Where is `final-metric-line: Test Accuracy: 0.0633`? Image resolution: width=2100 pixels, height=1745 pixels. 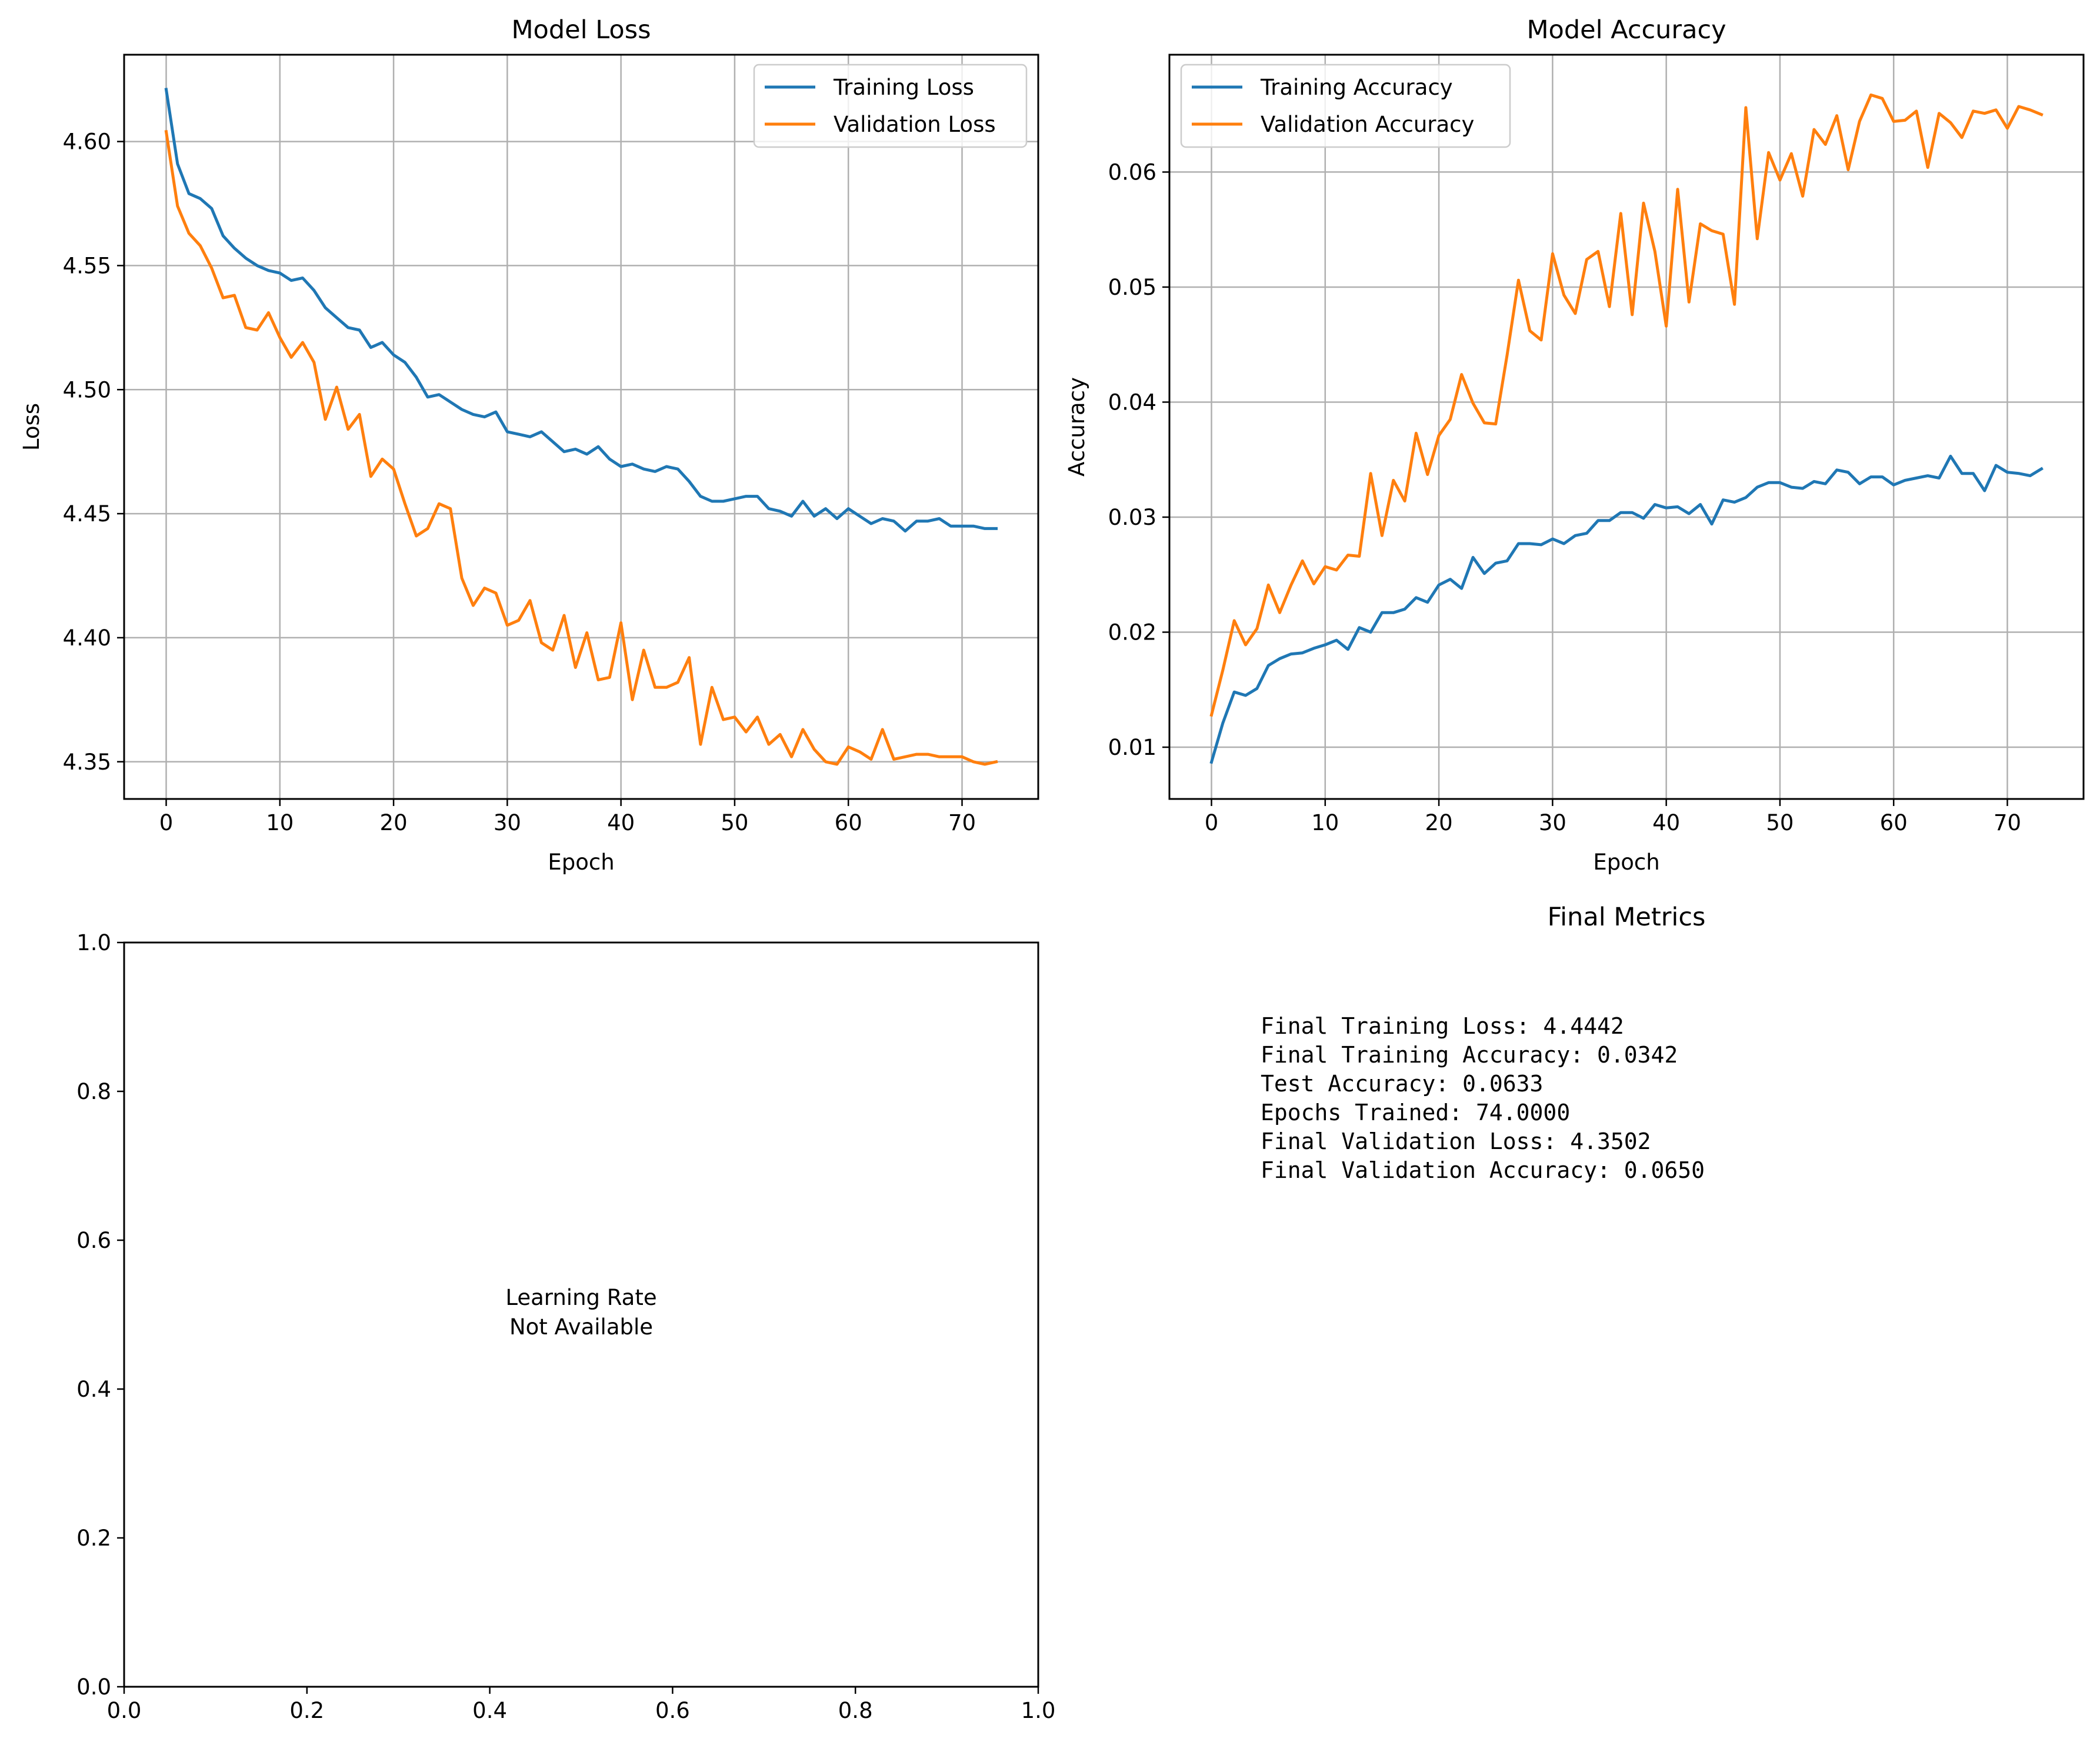
final-metric-line: Test Accuracy: 0.0633 is located at coordinates (1402, 1084).